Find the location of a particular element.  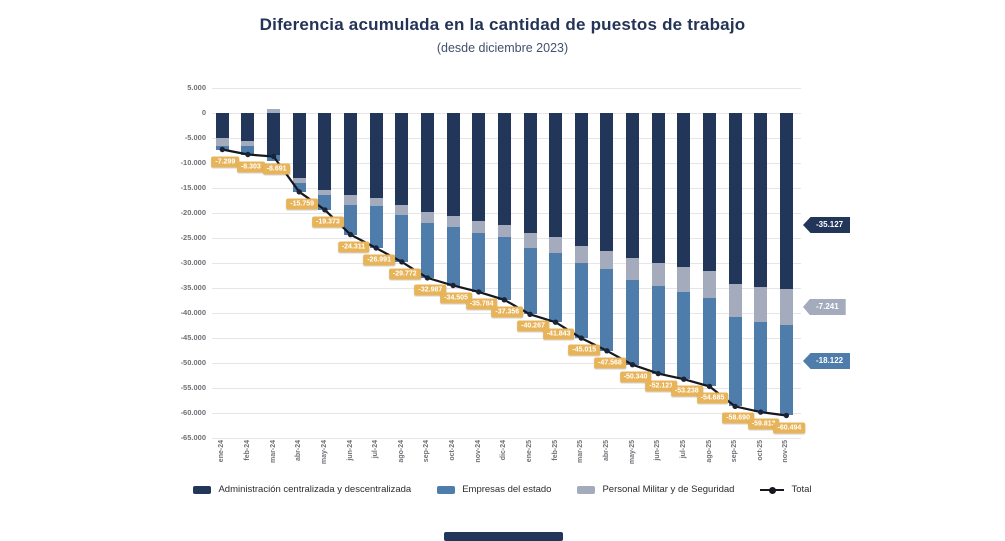

x-axis-label: jul-25 is located at coordinates (683, 449).